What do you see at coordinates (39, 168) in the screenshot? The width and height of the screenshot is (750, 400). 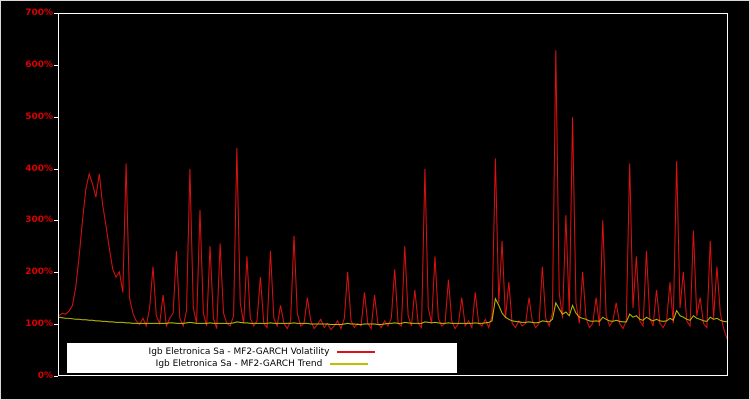 I see `y-axis-tick-label: 400%` at bounding box center [39, 168].